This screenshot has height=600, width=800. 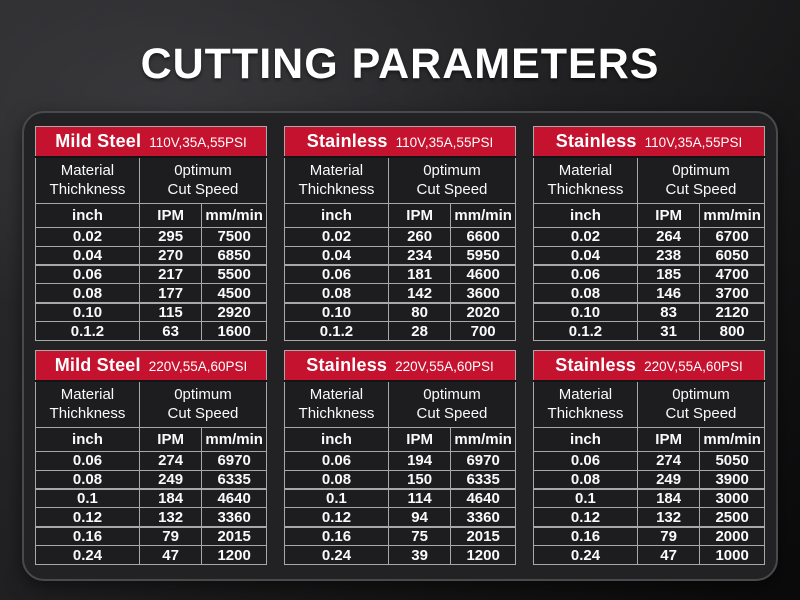 I want to click on table-row: 0.1.2 63 1600, so click(x=151, y=331).